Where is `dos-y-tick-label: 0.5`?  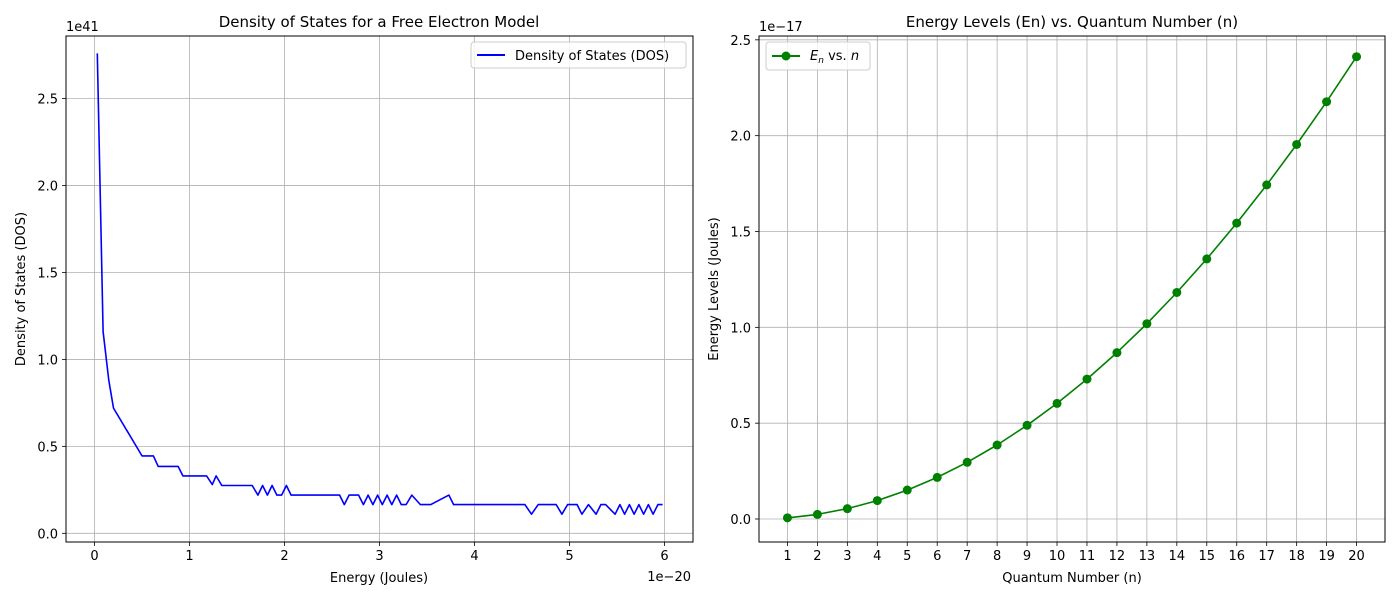 dos-y-tick-label: 0.5 is located at coordinates (47, 447).